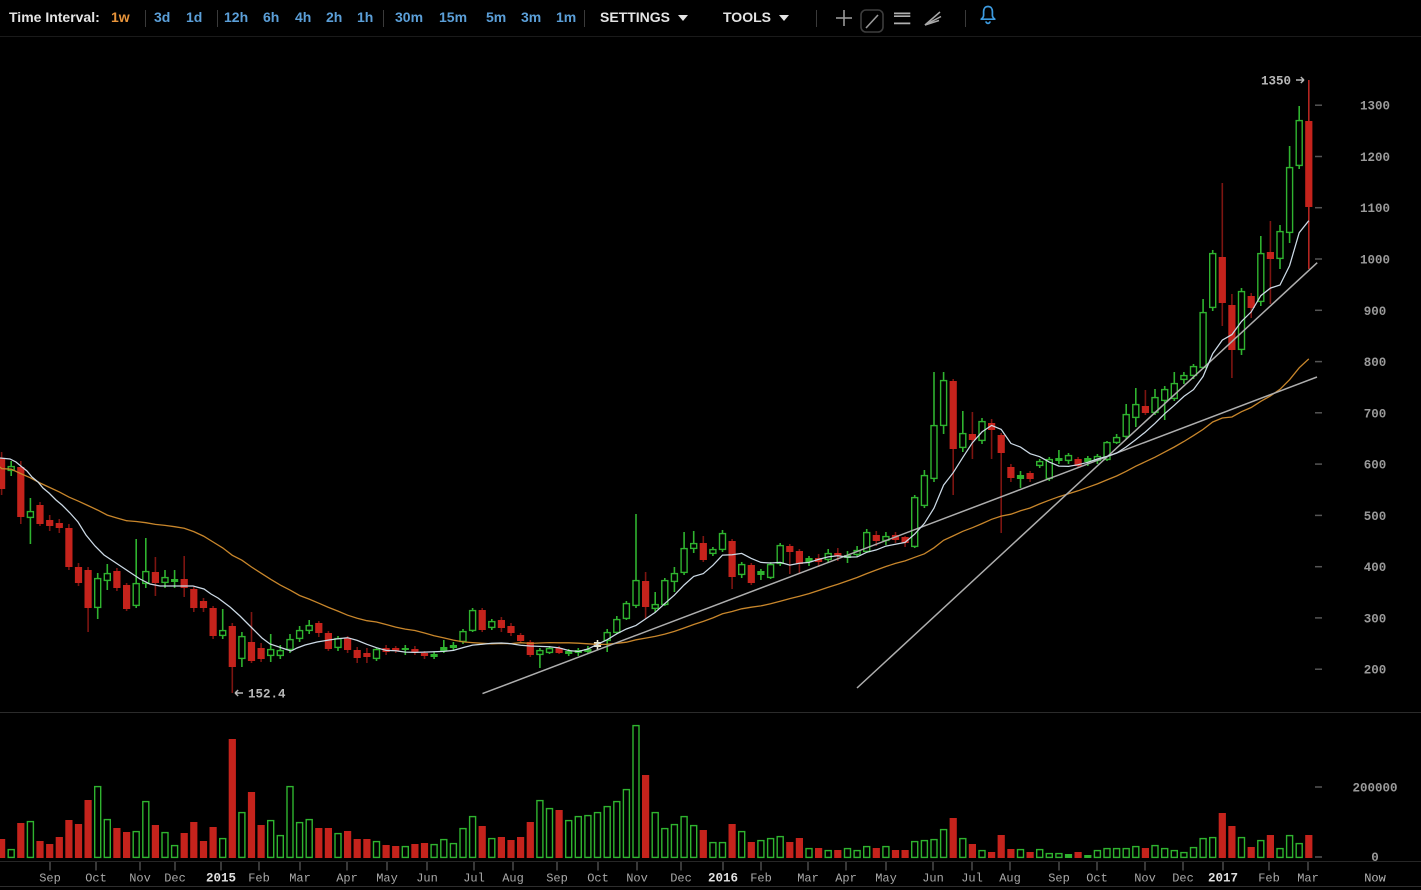 Image resolution: width=1421 pixels, height=890 pixels. Describe the element at coordinates (1375, 363) in the screenshot. I see `svg-text: 800` at that location.